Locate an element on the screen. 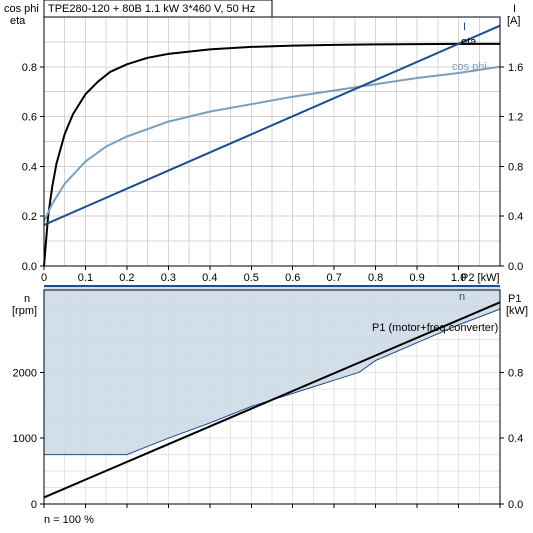 This screenshot has height=533, width=533. x-tick-label: 0.5 is located at coordinates (251, 278).